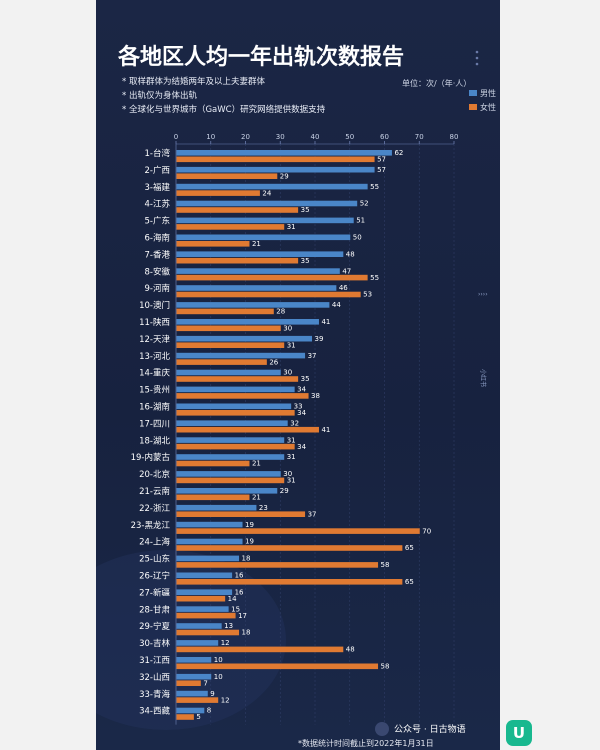 Image resolution: width=600 pixels, height=750 pixels. Describe the element at coordinates (158, 153) in the screenshot. I see `category-label: 1-台湾` at that location.